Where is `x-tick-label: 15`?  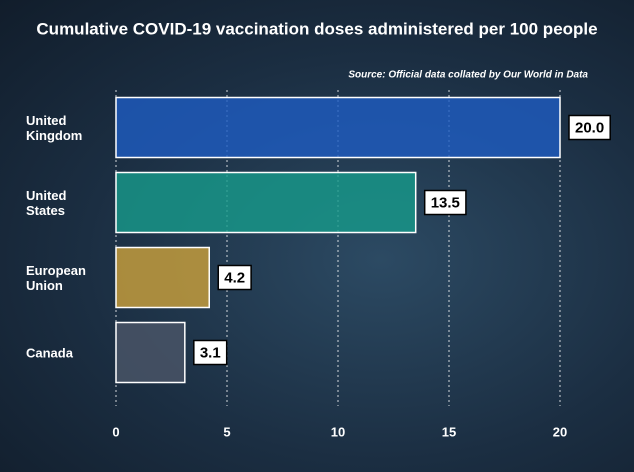
x-tick-label: 15 is located at coordinates (449, 431).